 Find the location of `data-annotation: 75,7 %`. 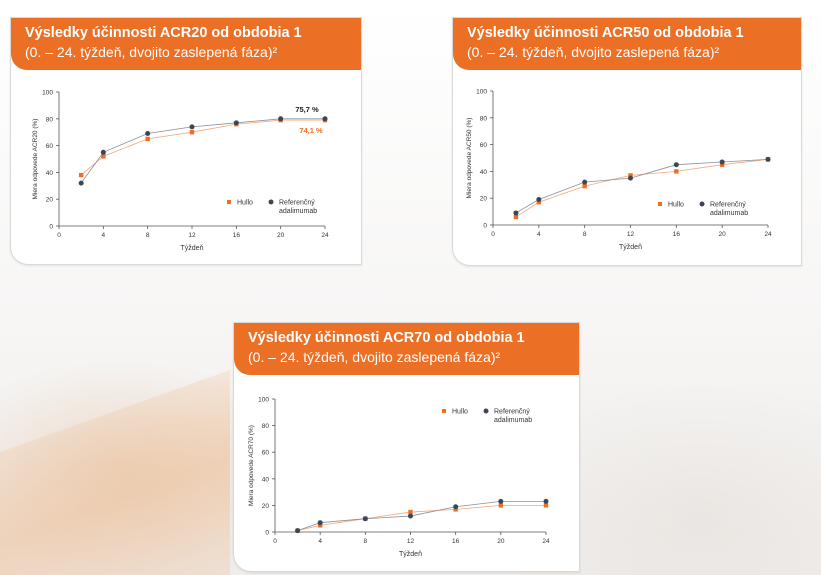

data-annotation: 75,7 % is located at coordinates (307, 109).